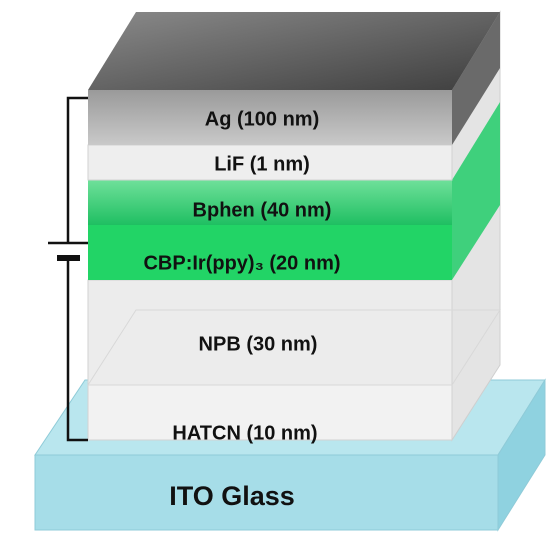 The image size is (550, 542). I want to click on layer-label: Bphen (40 nm), so click(262, 210).